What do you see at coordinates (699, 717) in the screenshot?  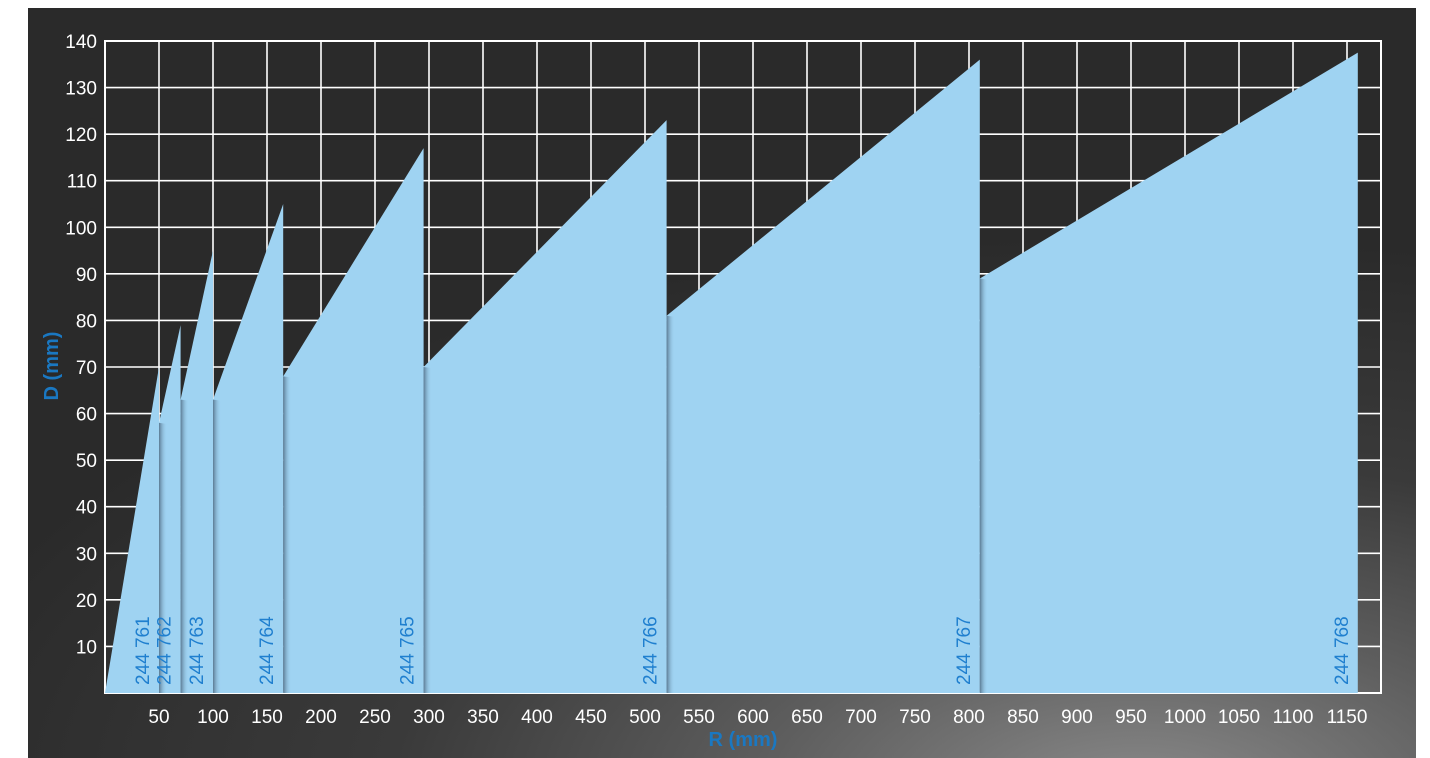 I see `x-tick-label: 550` at bounding box center [699, 717].